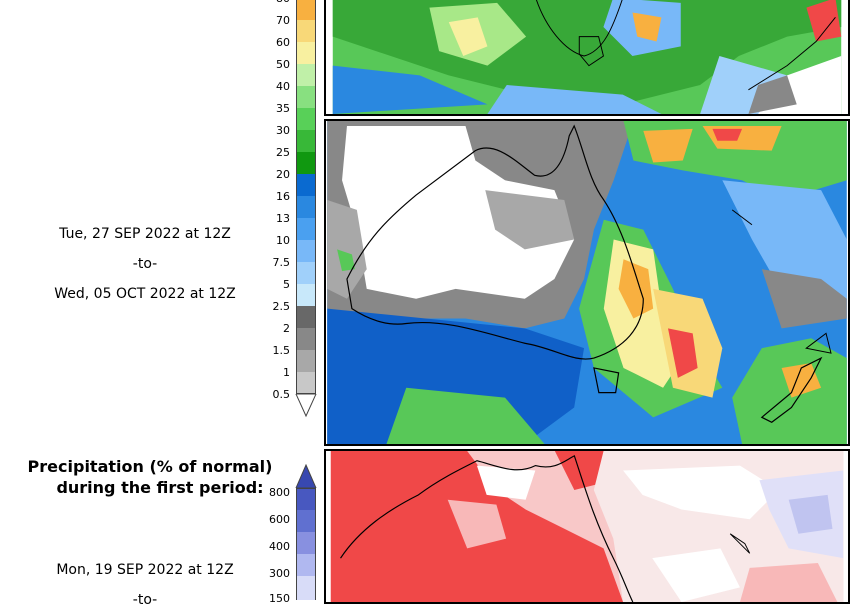 This screenshot has width=850, height=608. I want to click on colorbar-label: 16, so click(283, 196).